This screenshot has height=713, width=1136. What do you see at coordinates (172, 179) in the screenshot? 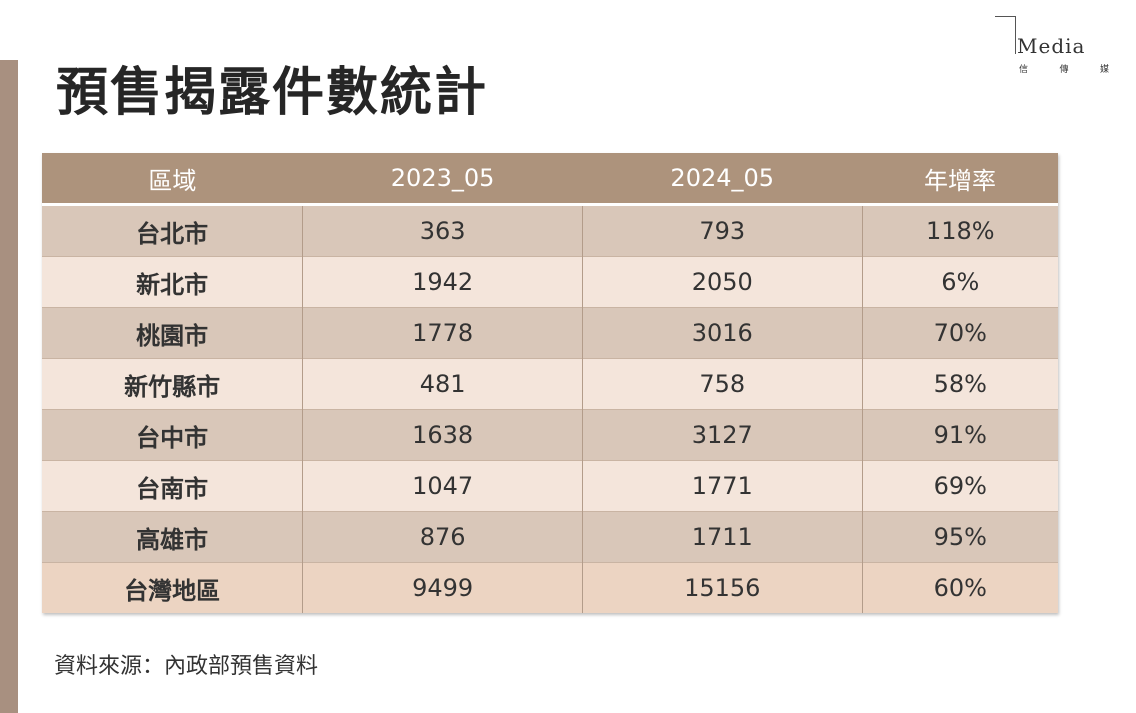
I see `header-region: 區域` at bounding box center [172, 179].